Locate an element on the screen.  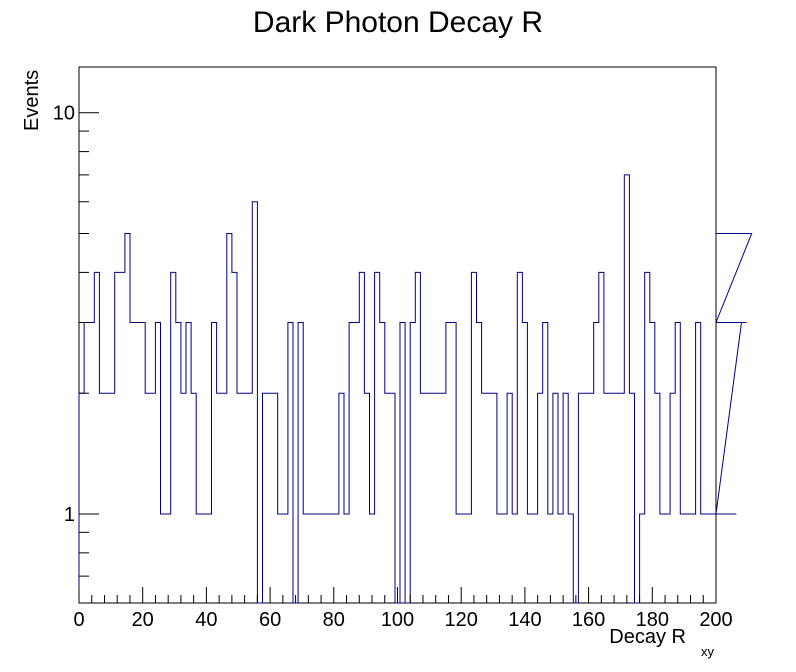
x-axis-label-subscript: xy is located at coordinates (708, 651).